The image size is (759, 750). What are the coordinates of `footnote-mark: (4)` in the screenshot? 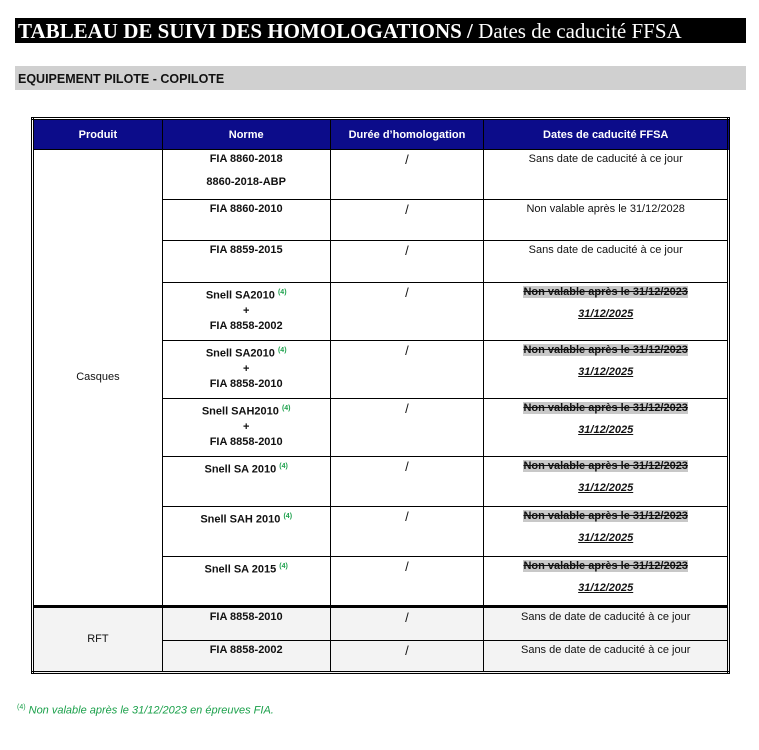 It's located at (21, 707).